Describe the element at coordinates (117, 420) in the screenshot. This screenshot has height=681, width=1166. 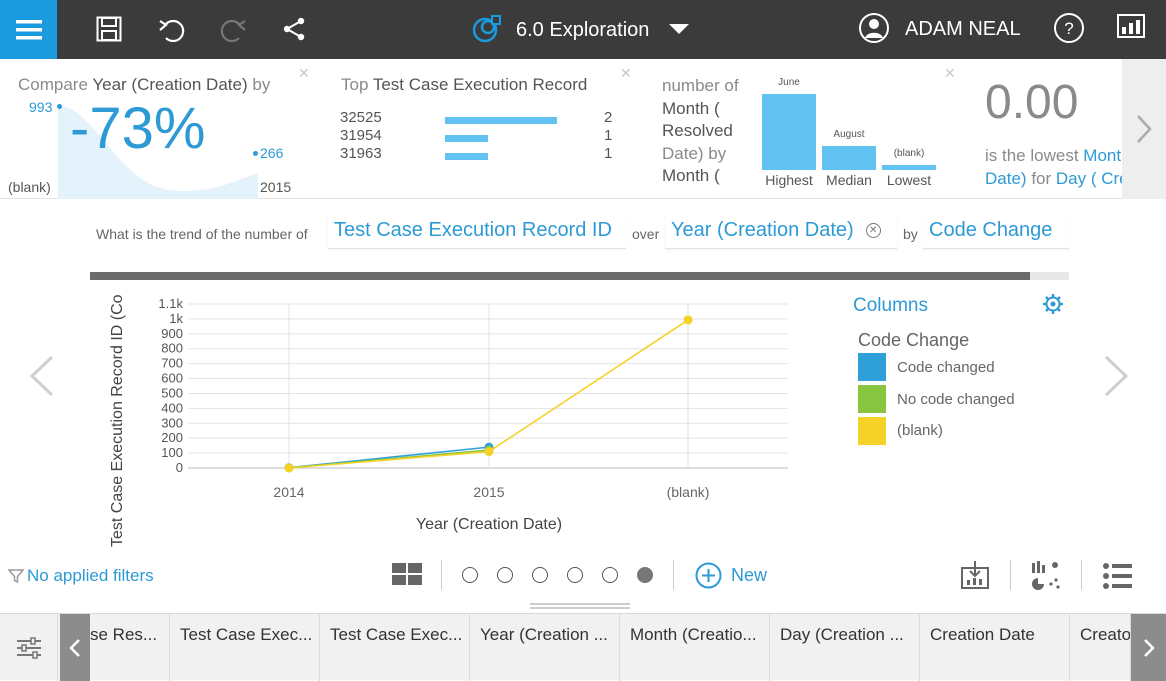
I see `y-axis-title: Test Case Execution Record ID (Co` at that location.